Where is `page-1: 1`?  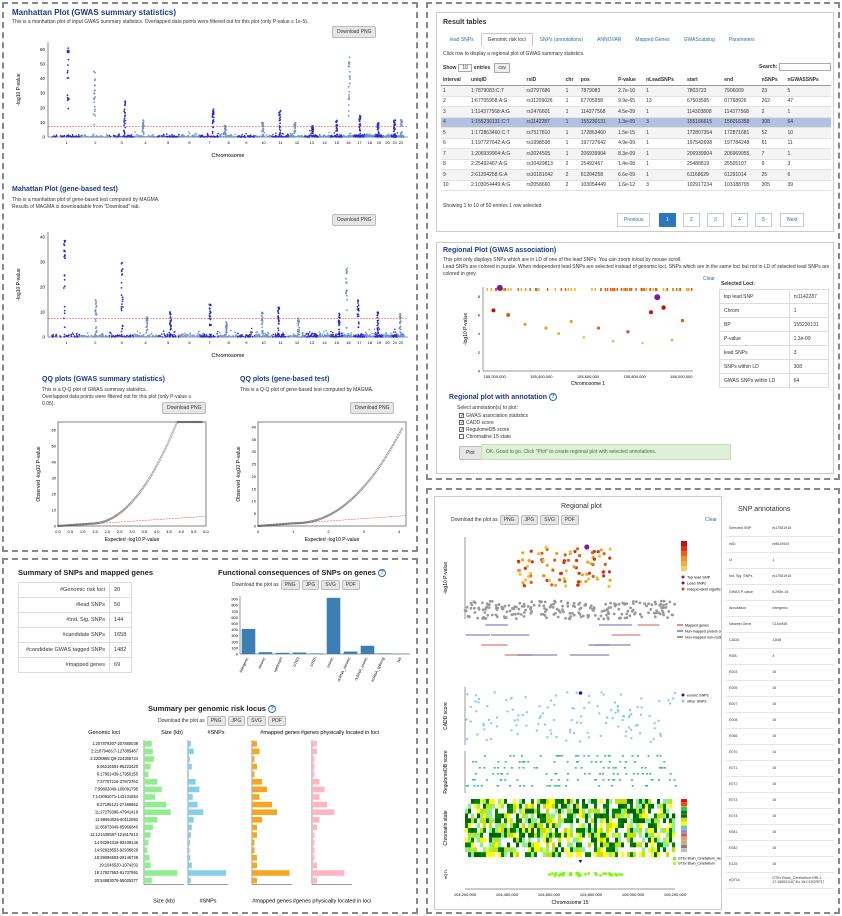
page-1: 1 is located at coordinates (667, 220).